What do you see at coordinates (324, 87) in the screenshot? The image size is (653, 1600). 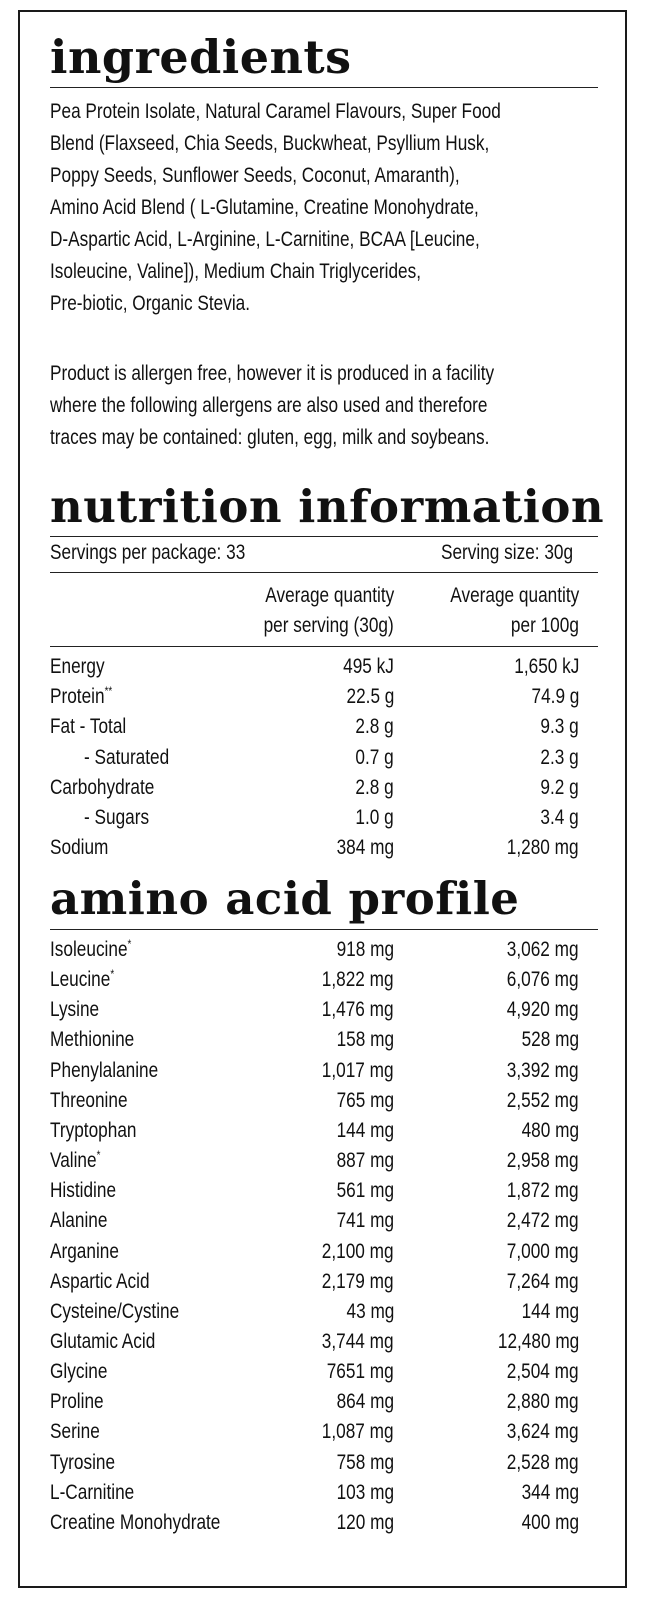 I see `ingredients-rule` at bounding box center [324, 87].